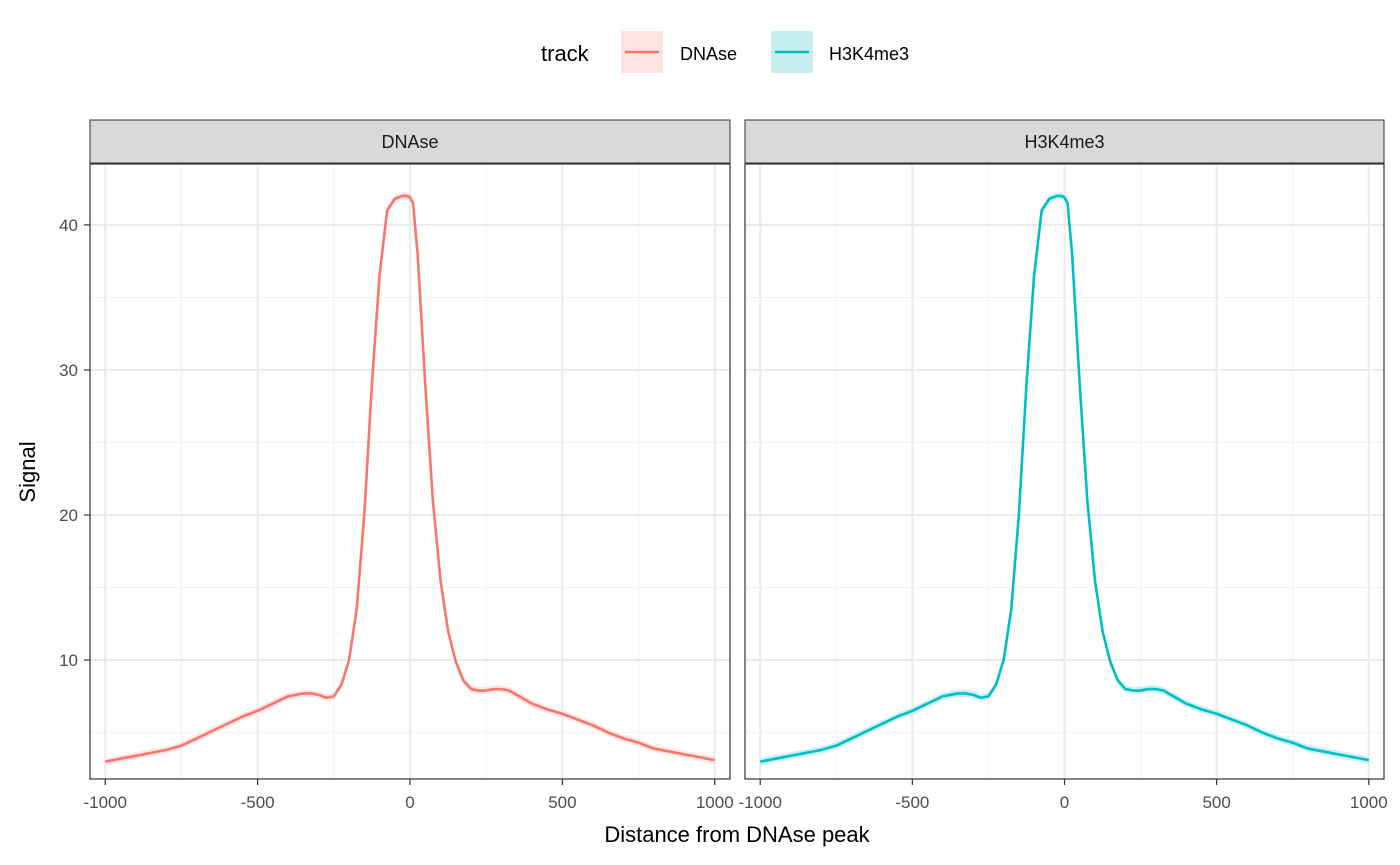 Image resolution: width=1400 pixels, height=865 pixels. I want to click on y-axis-title: Signal, so click(27, 471).